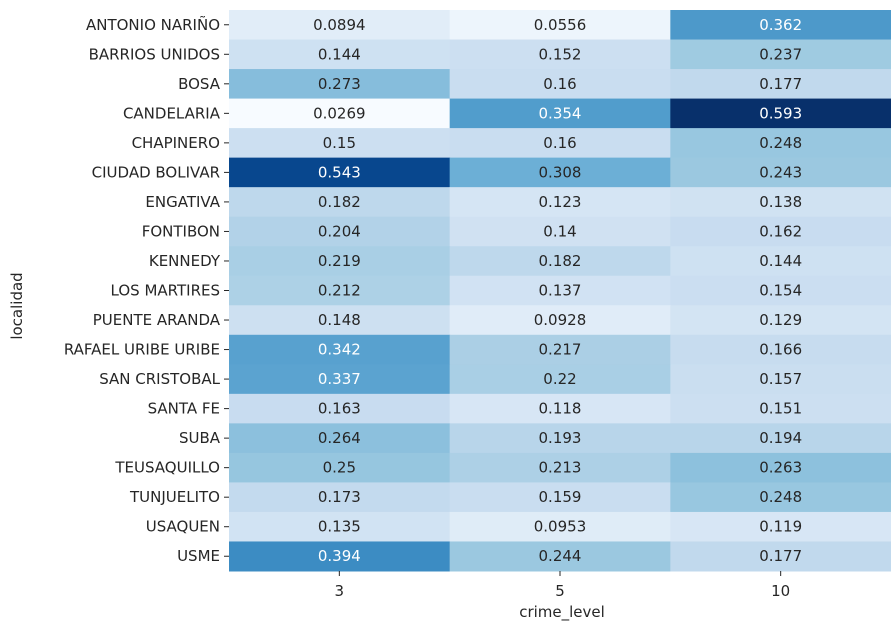 The image size is (891, 626). I want to click on y-tick-label: SUBA, so click(200, 438).